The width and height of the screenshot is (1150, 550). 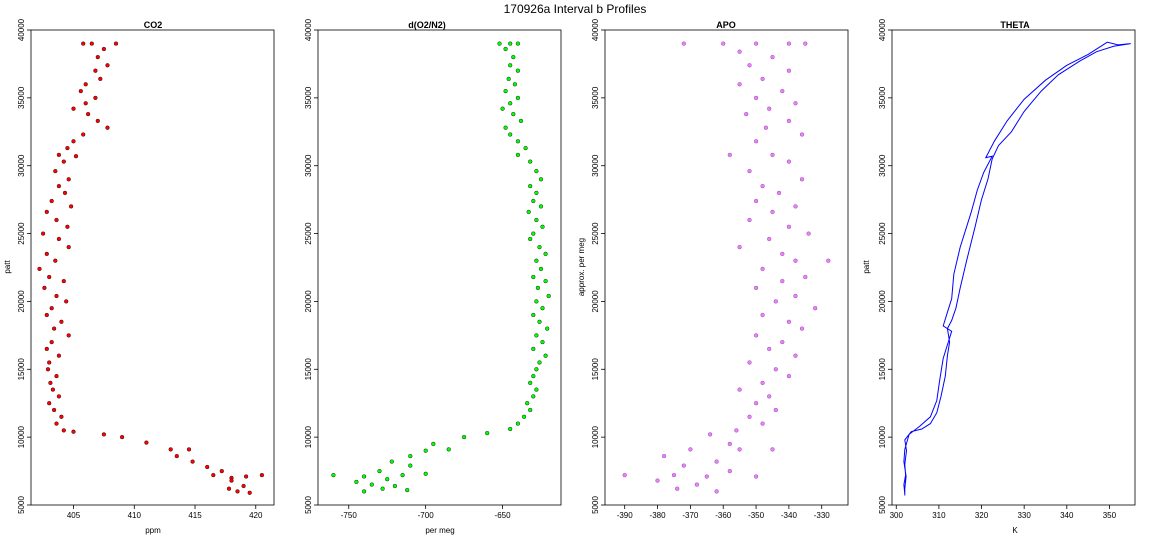 What do you see at coordinates (1024, 515) in the screenshot?
I see `theta-x-tick-label: 330` at bounding box center [1024, 515].